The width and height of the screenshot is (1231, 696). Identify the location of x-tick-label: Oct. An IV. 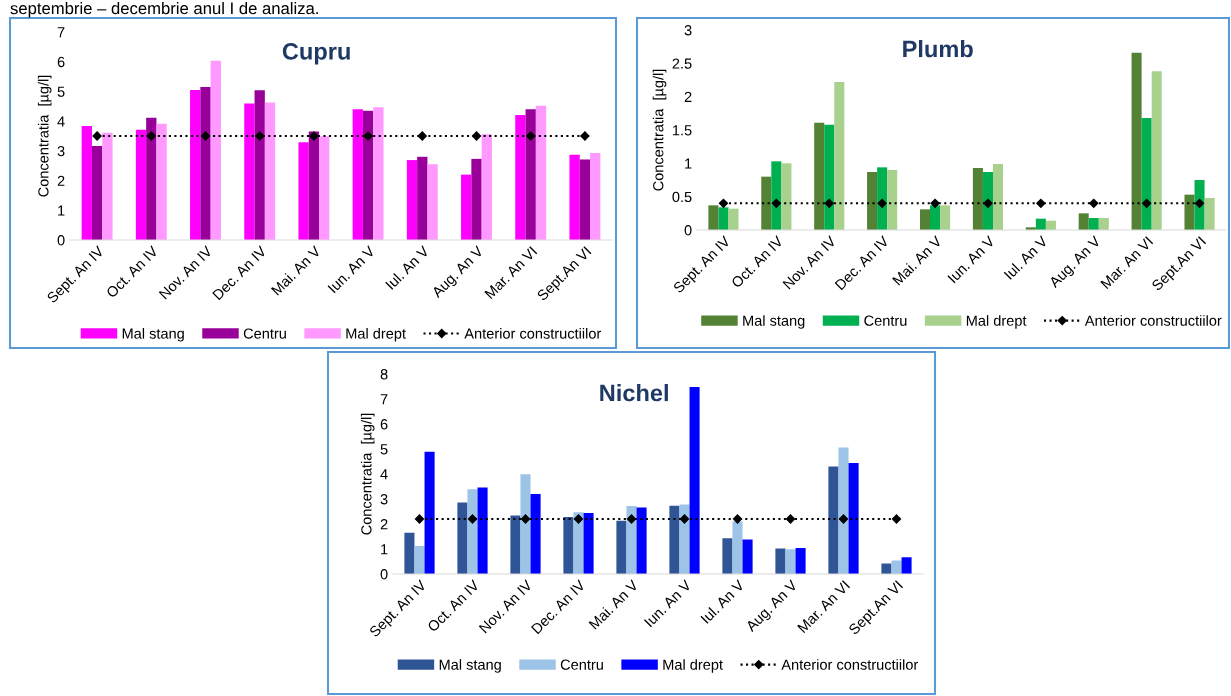
(132, 272).